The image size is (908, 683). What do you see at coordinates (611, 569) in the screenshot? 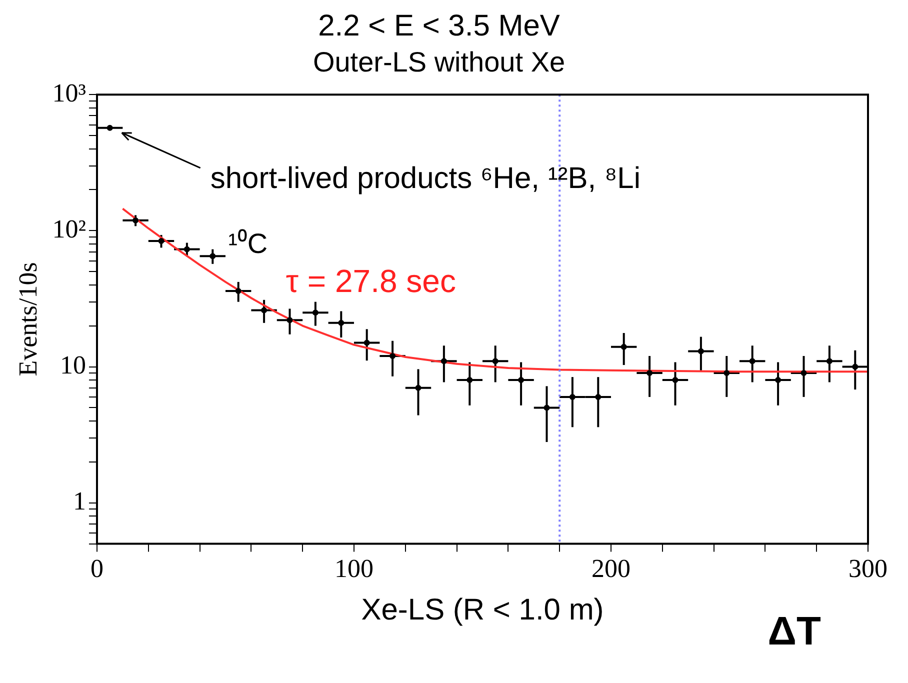
I see `x-tick-label: 200` at bounding box center [611, 569].